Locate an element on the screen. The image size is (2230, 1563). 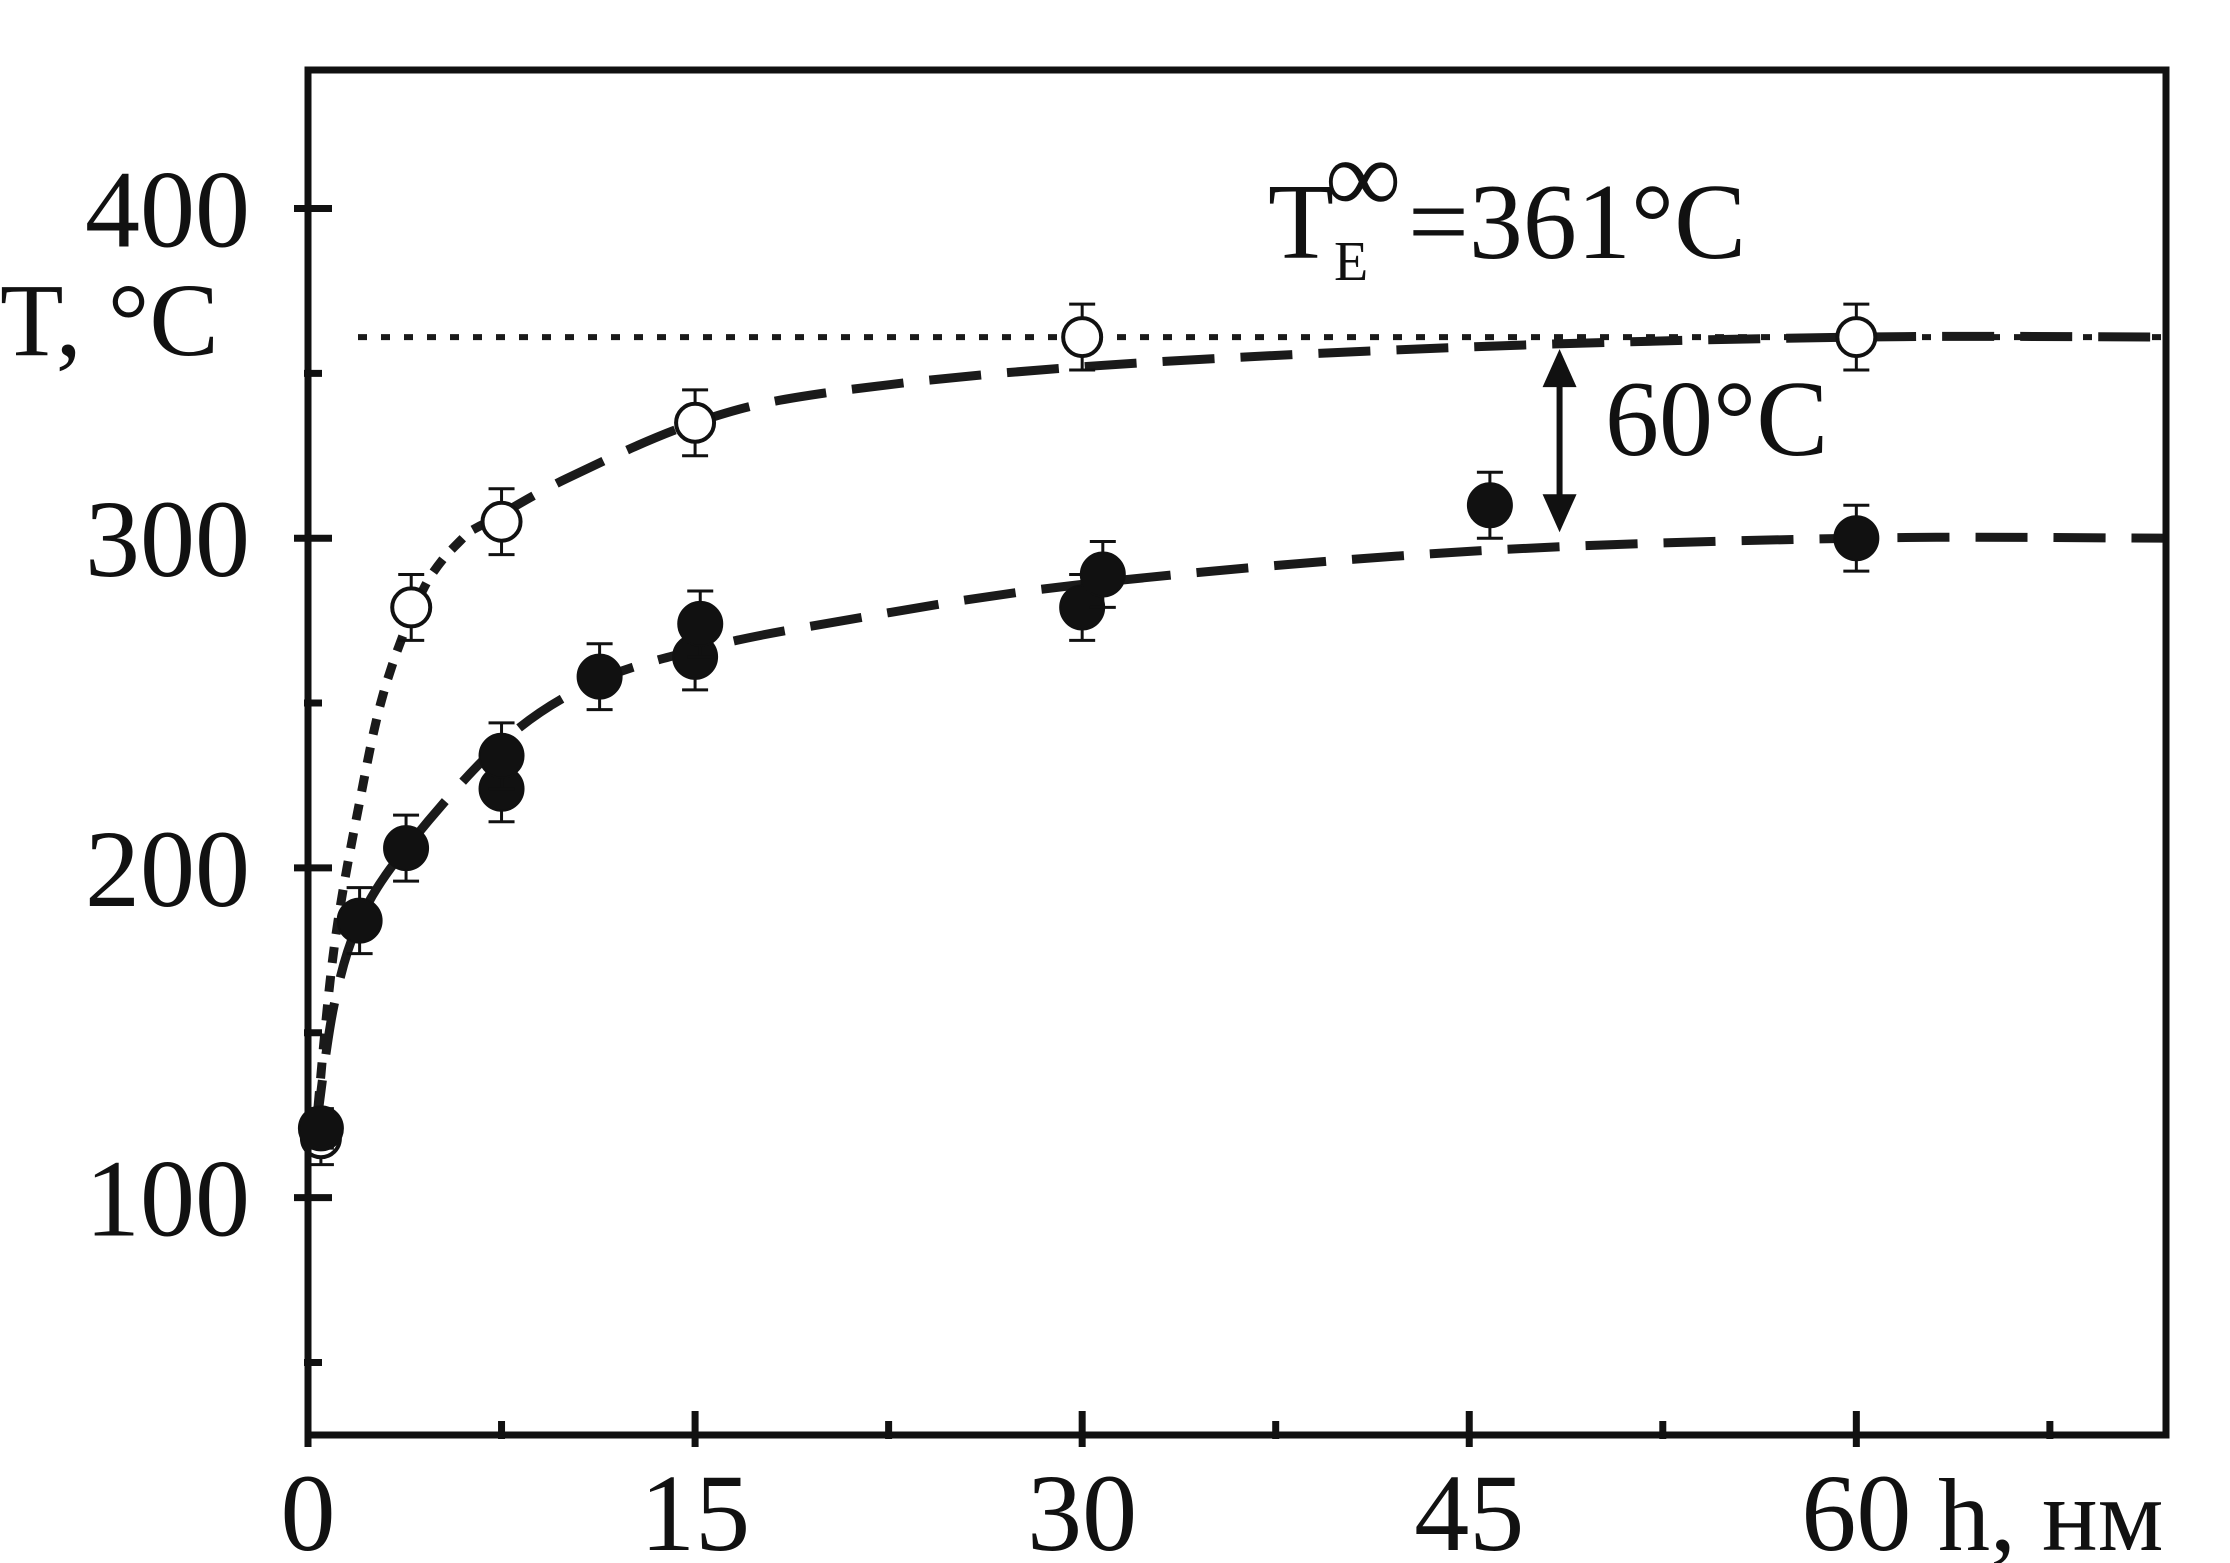
reference-label-subscript: E is located at coordinates (1351, 262).